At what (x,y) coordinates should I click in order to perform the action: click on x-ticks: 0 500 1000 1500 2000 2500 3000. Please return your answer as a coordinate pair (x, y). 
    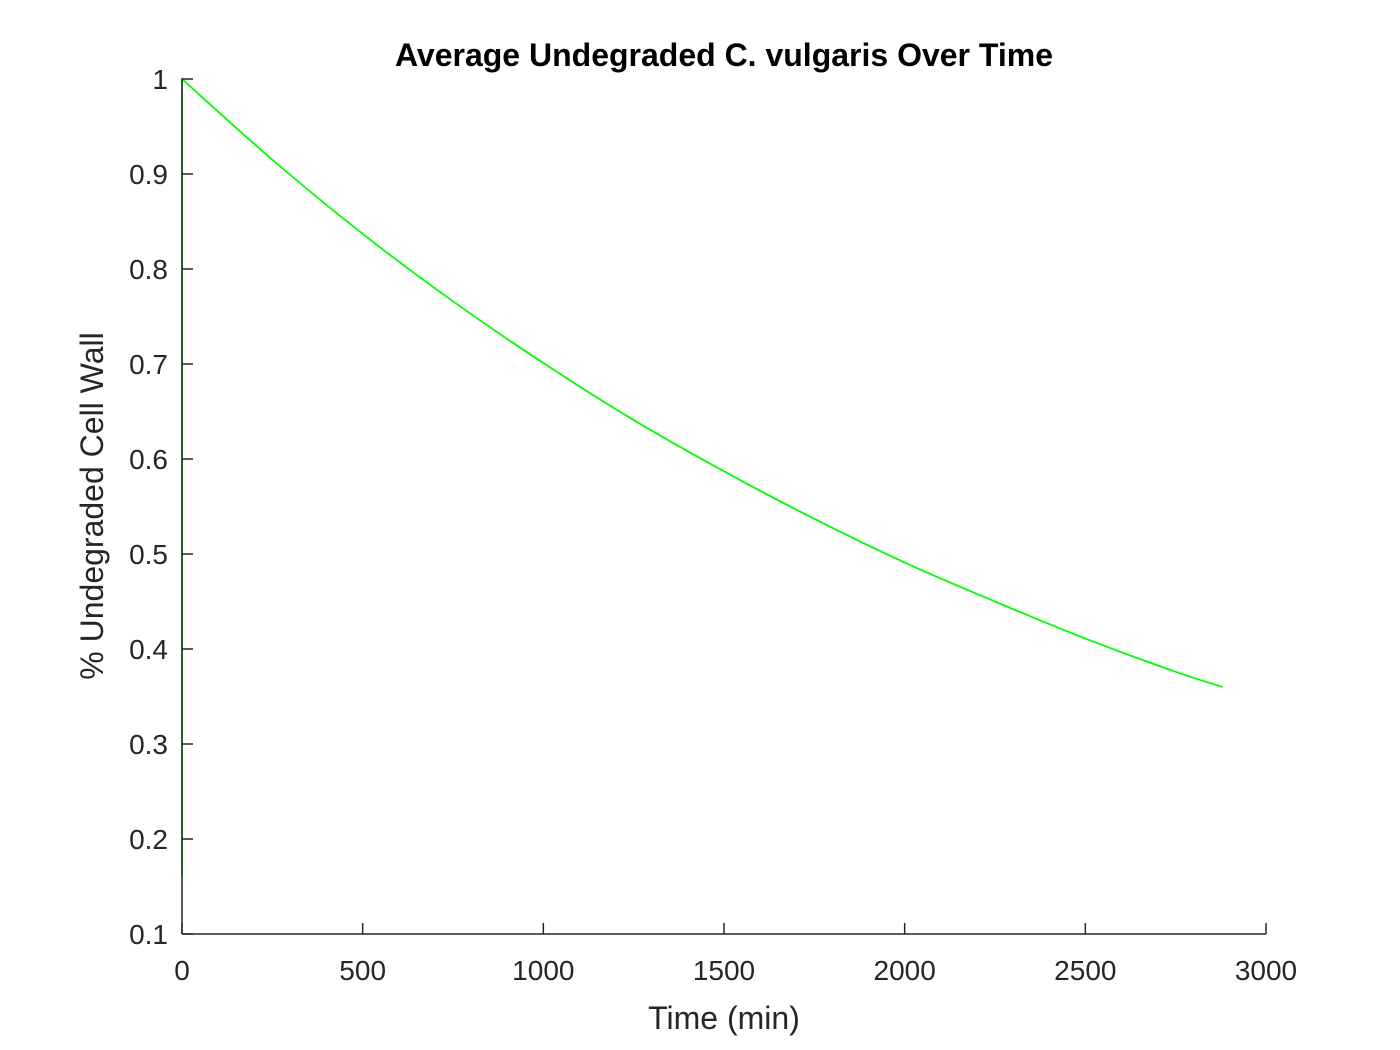
    Looking at the image, I should click on (735, 954).